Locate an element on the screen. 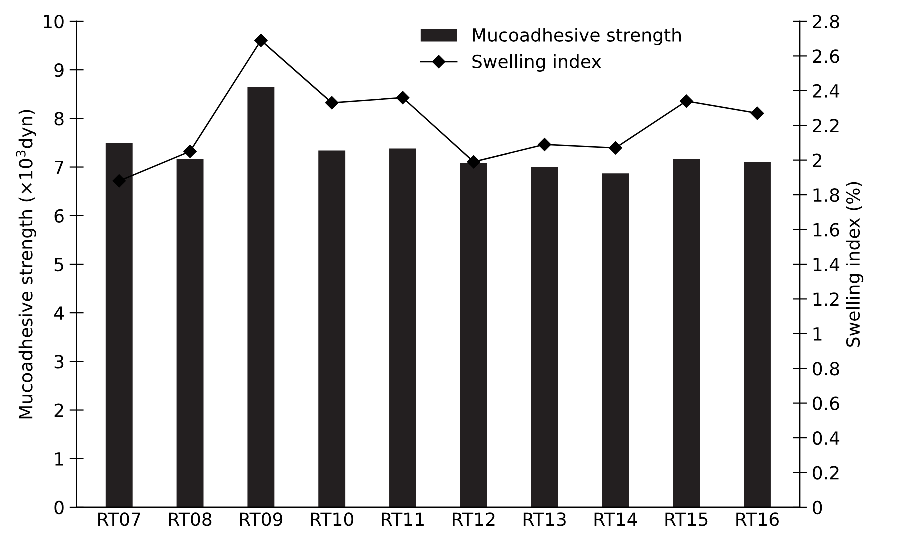 Image resolution: width=904 pixels, height=537 pixels. x-tick-label: RT15 is located at coordinates (687, 519).